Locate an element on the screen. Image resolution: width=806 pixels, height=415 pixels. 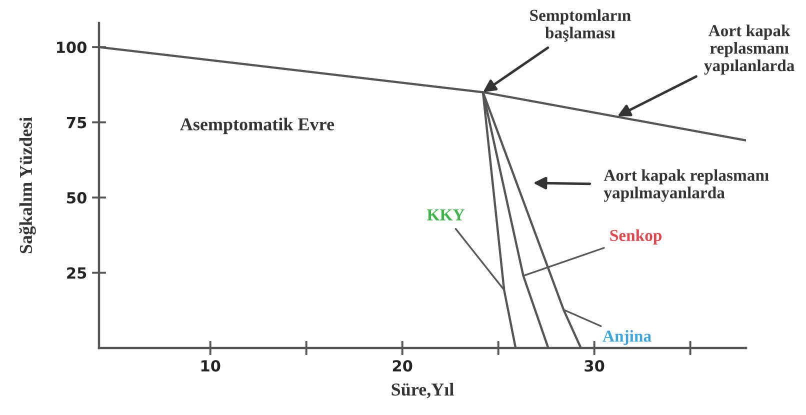
annotation: Semptomların başlaması is located at coordinates (580, 25).